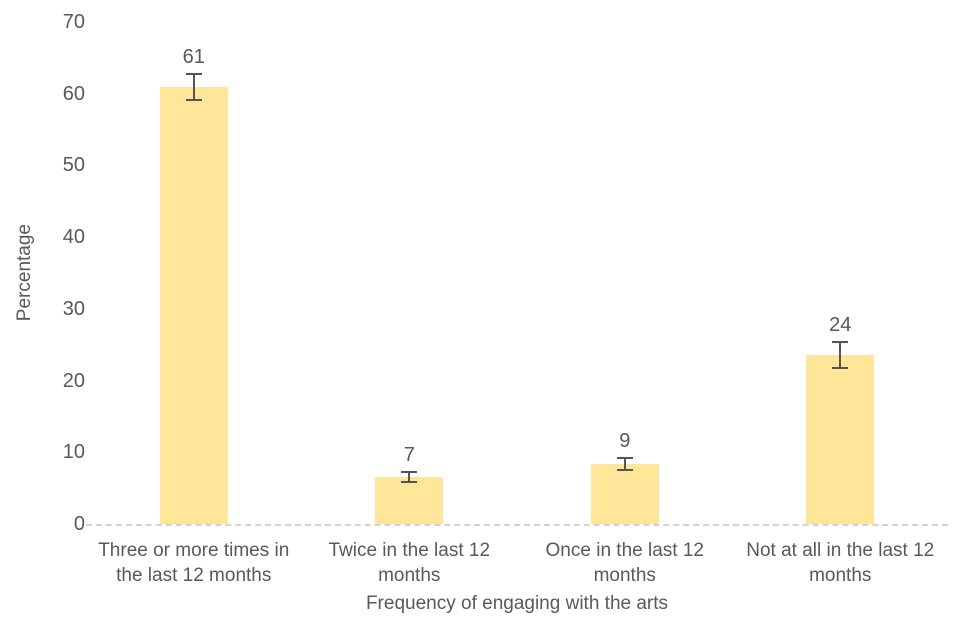  I want to click on x-axis-category-label: Once in the last 12 months, so click(624, 563).